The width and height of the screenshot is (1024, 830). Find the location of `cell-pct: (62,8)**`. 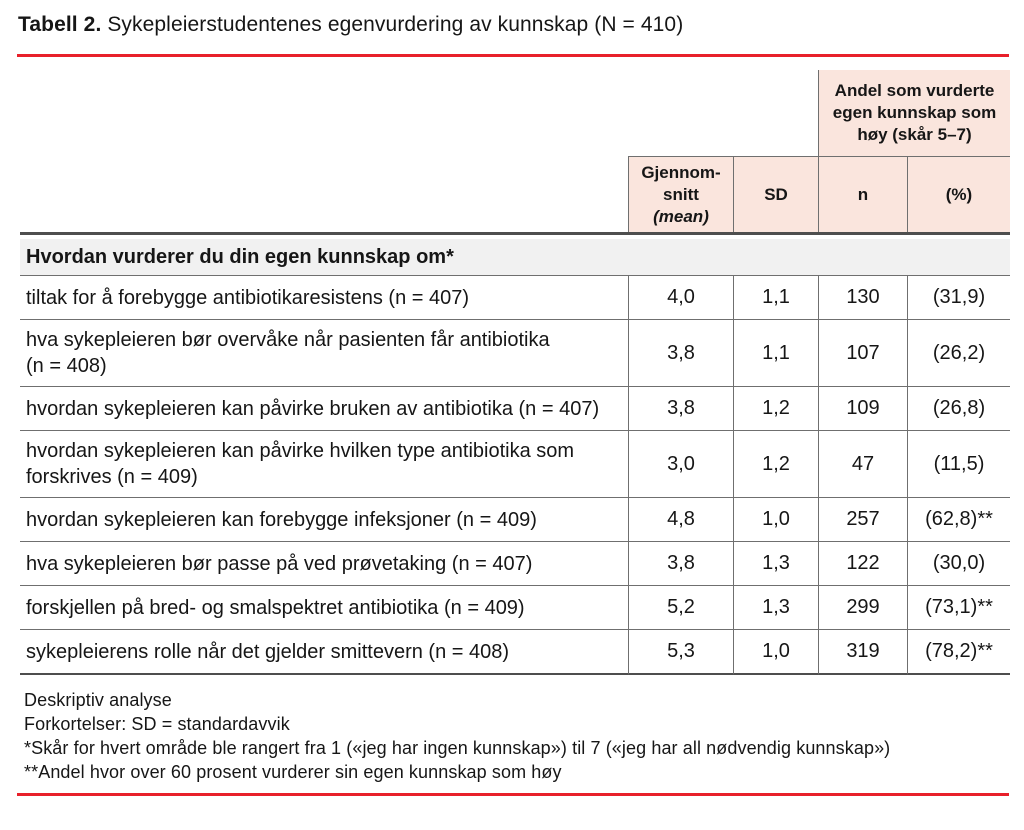

cell-pct: (62,8)** is located at coordinates (958, 520).